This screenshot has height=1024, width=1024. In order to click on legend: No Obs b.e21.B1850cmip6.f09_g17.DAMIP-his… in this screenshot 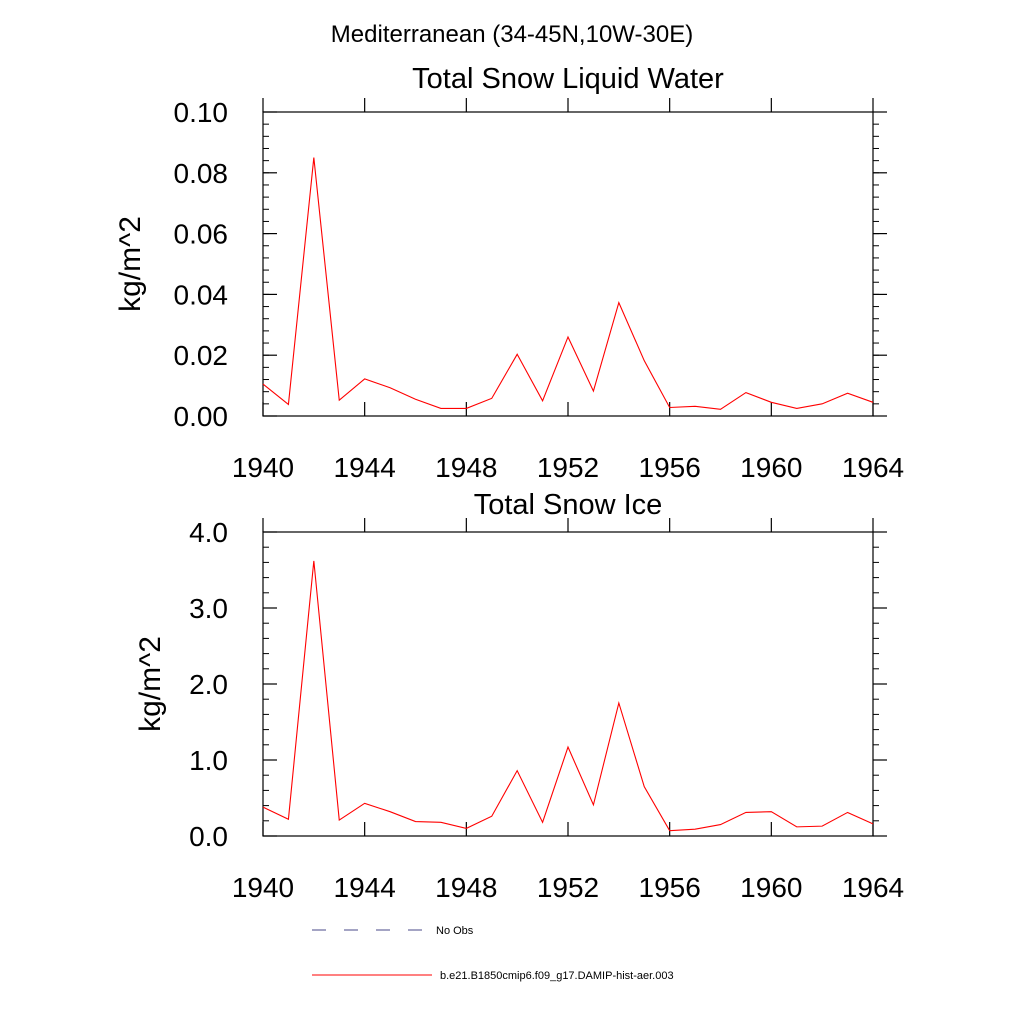, I will do `click(493, 953)`.